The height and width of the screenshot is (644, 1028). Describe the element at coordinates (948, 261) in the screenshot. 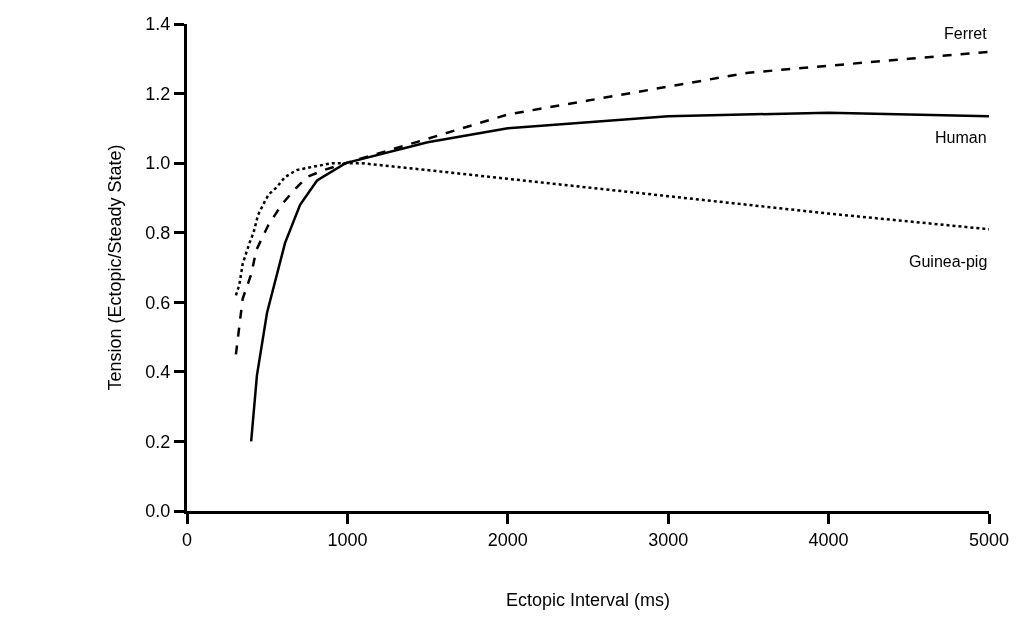

I see `series-label: Guinea-pig` at that location.